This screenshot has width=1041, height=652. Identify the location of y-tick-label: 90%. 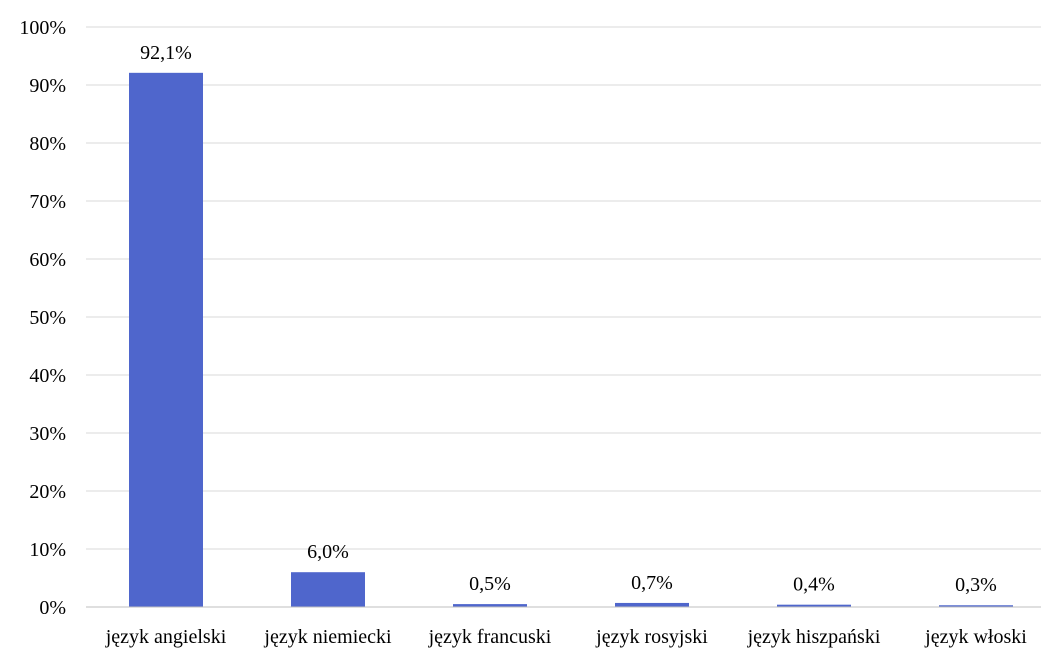
(47, 86).